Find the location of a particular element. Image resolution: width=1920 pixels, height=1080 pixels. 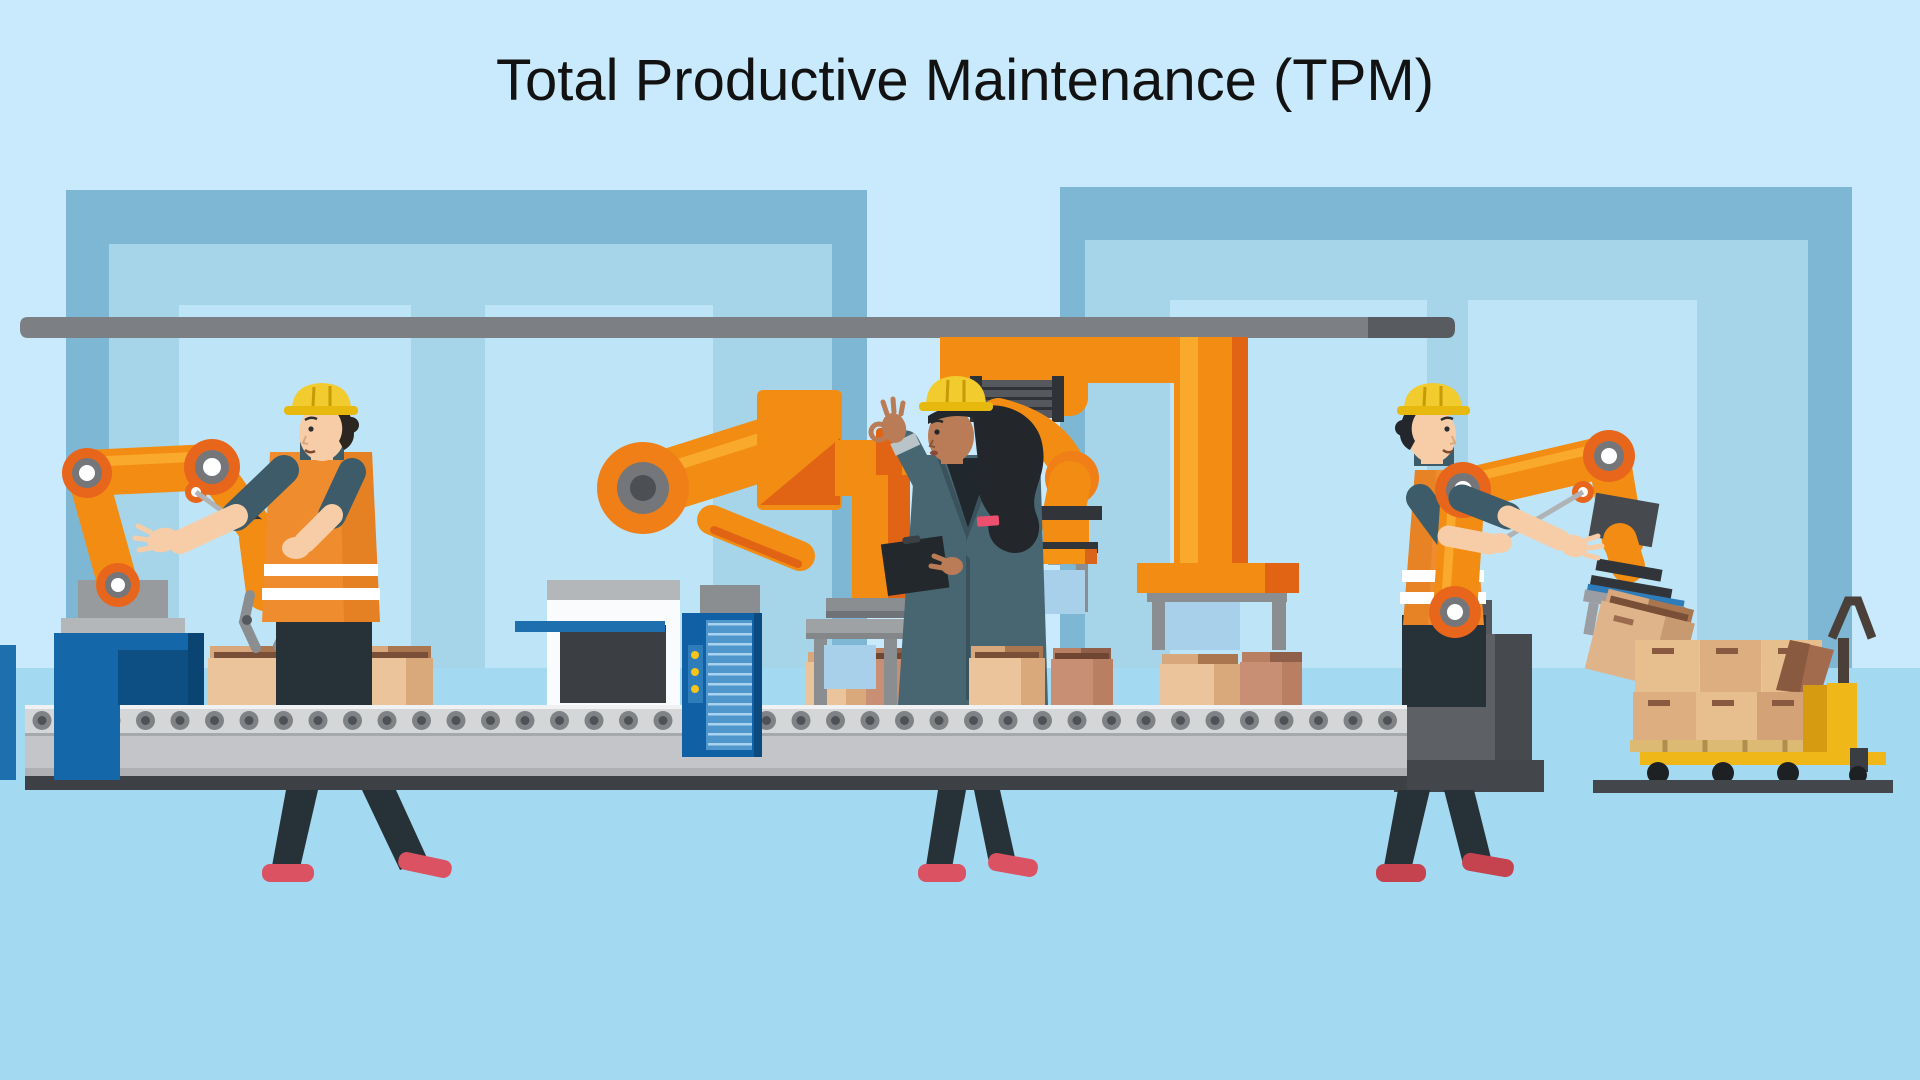

supervisor-woman is located at coordinates (958, 540).